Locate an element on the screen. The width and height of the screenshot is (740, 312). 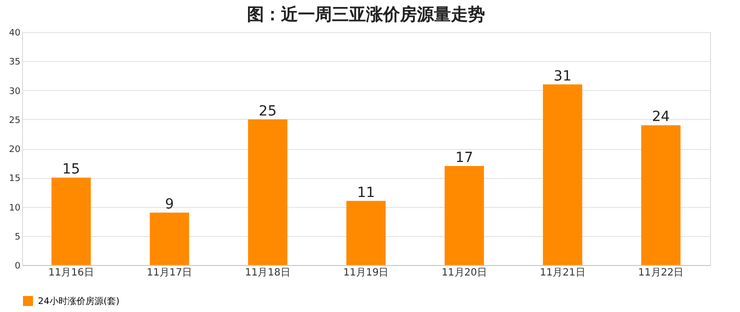
y-tick-label: 5 is located at coordinates (17, 237).